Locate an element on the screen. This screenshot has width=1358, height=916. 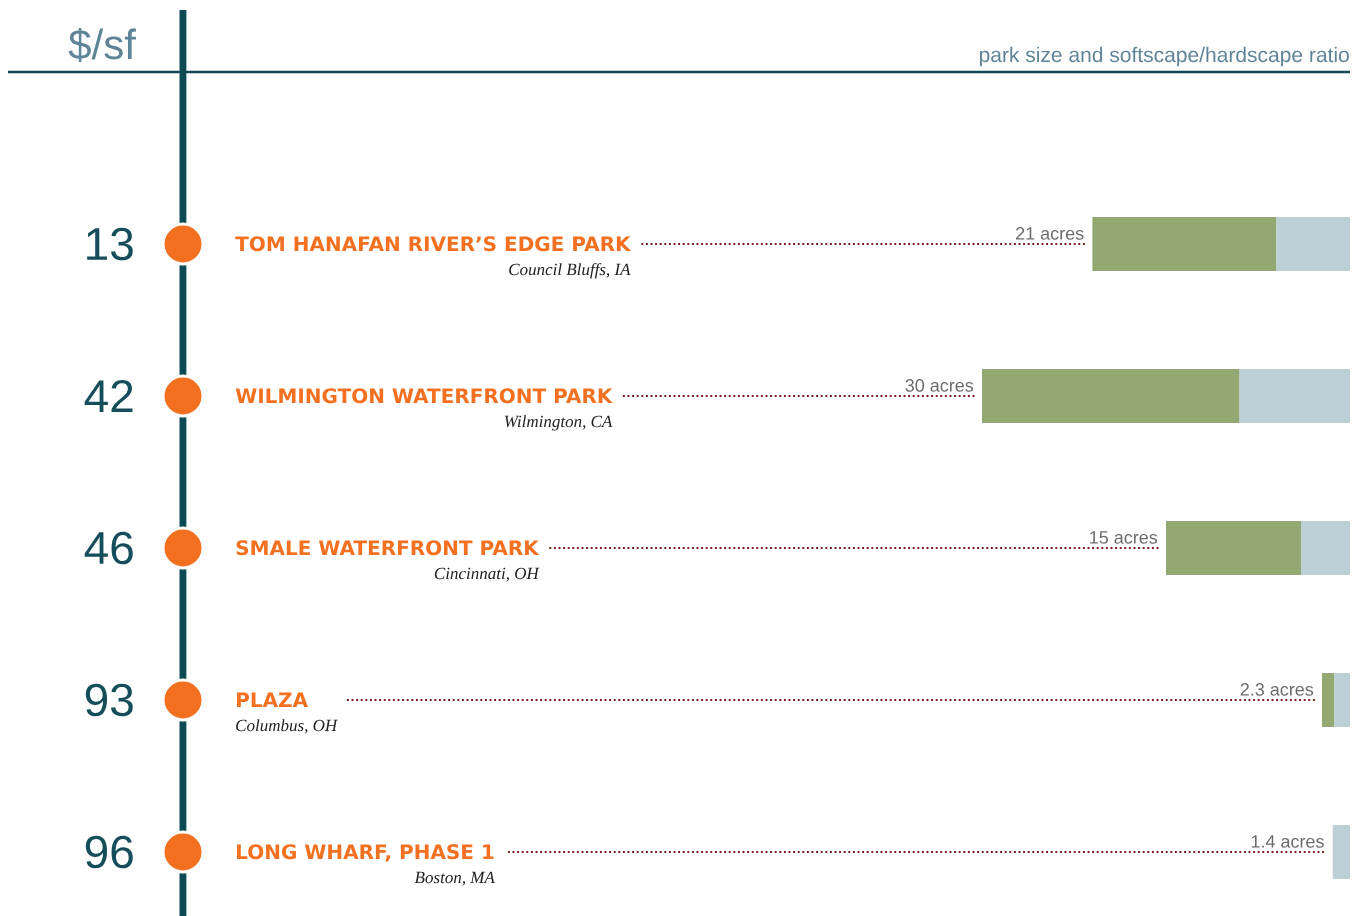
y-tick-label: LONG WHARF, PHASE 1 is located at coordinates (365, 853).